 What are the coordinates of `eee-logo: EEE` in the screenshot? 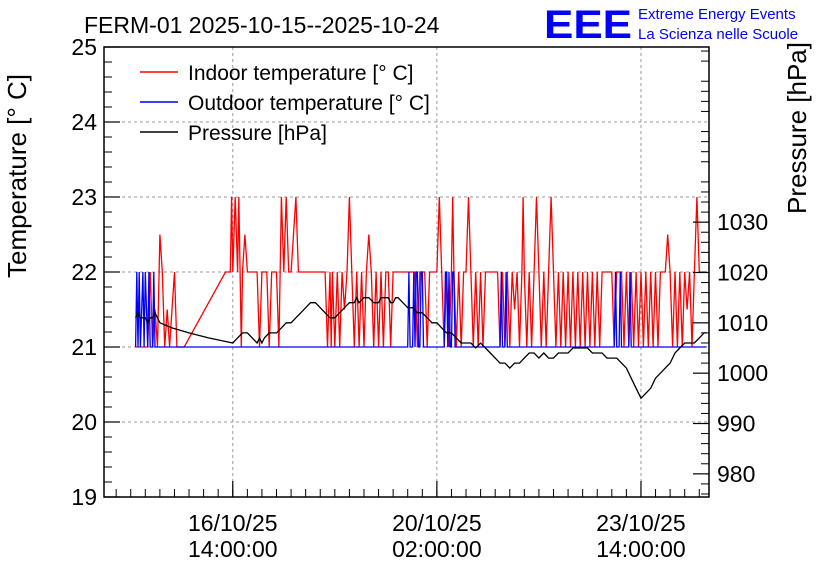 It's located at (588, 25).